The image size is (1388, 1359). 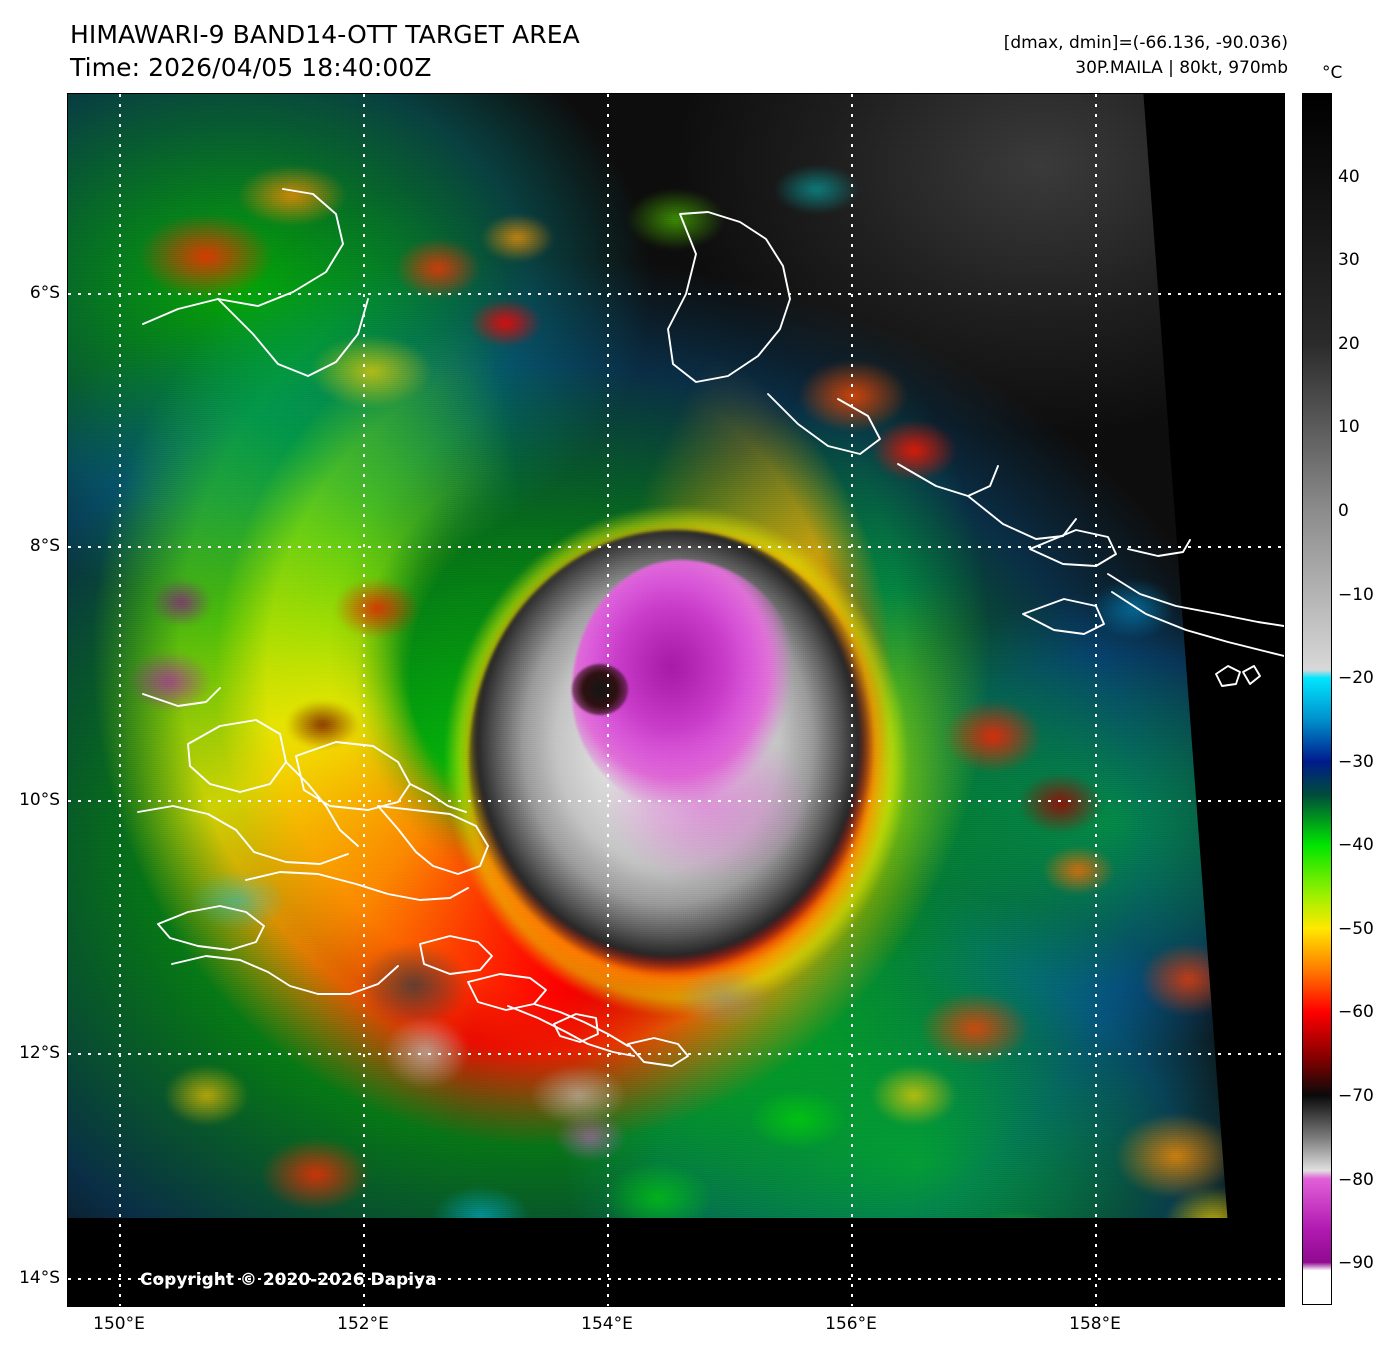 What do you see at coordinates (251, 67) in the screenshot?
I see `timestamp-label: Time: 2026/04/05 18:40:00Z` at bounding box center [251, 67].